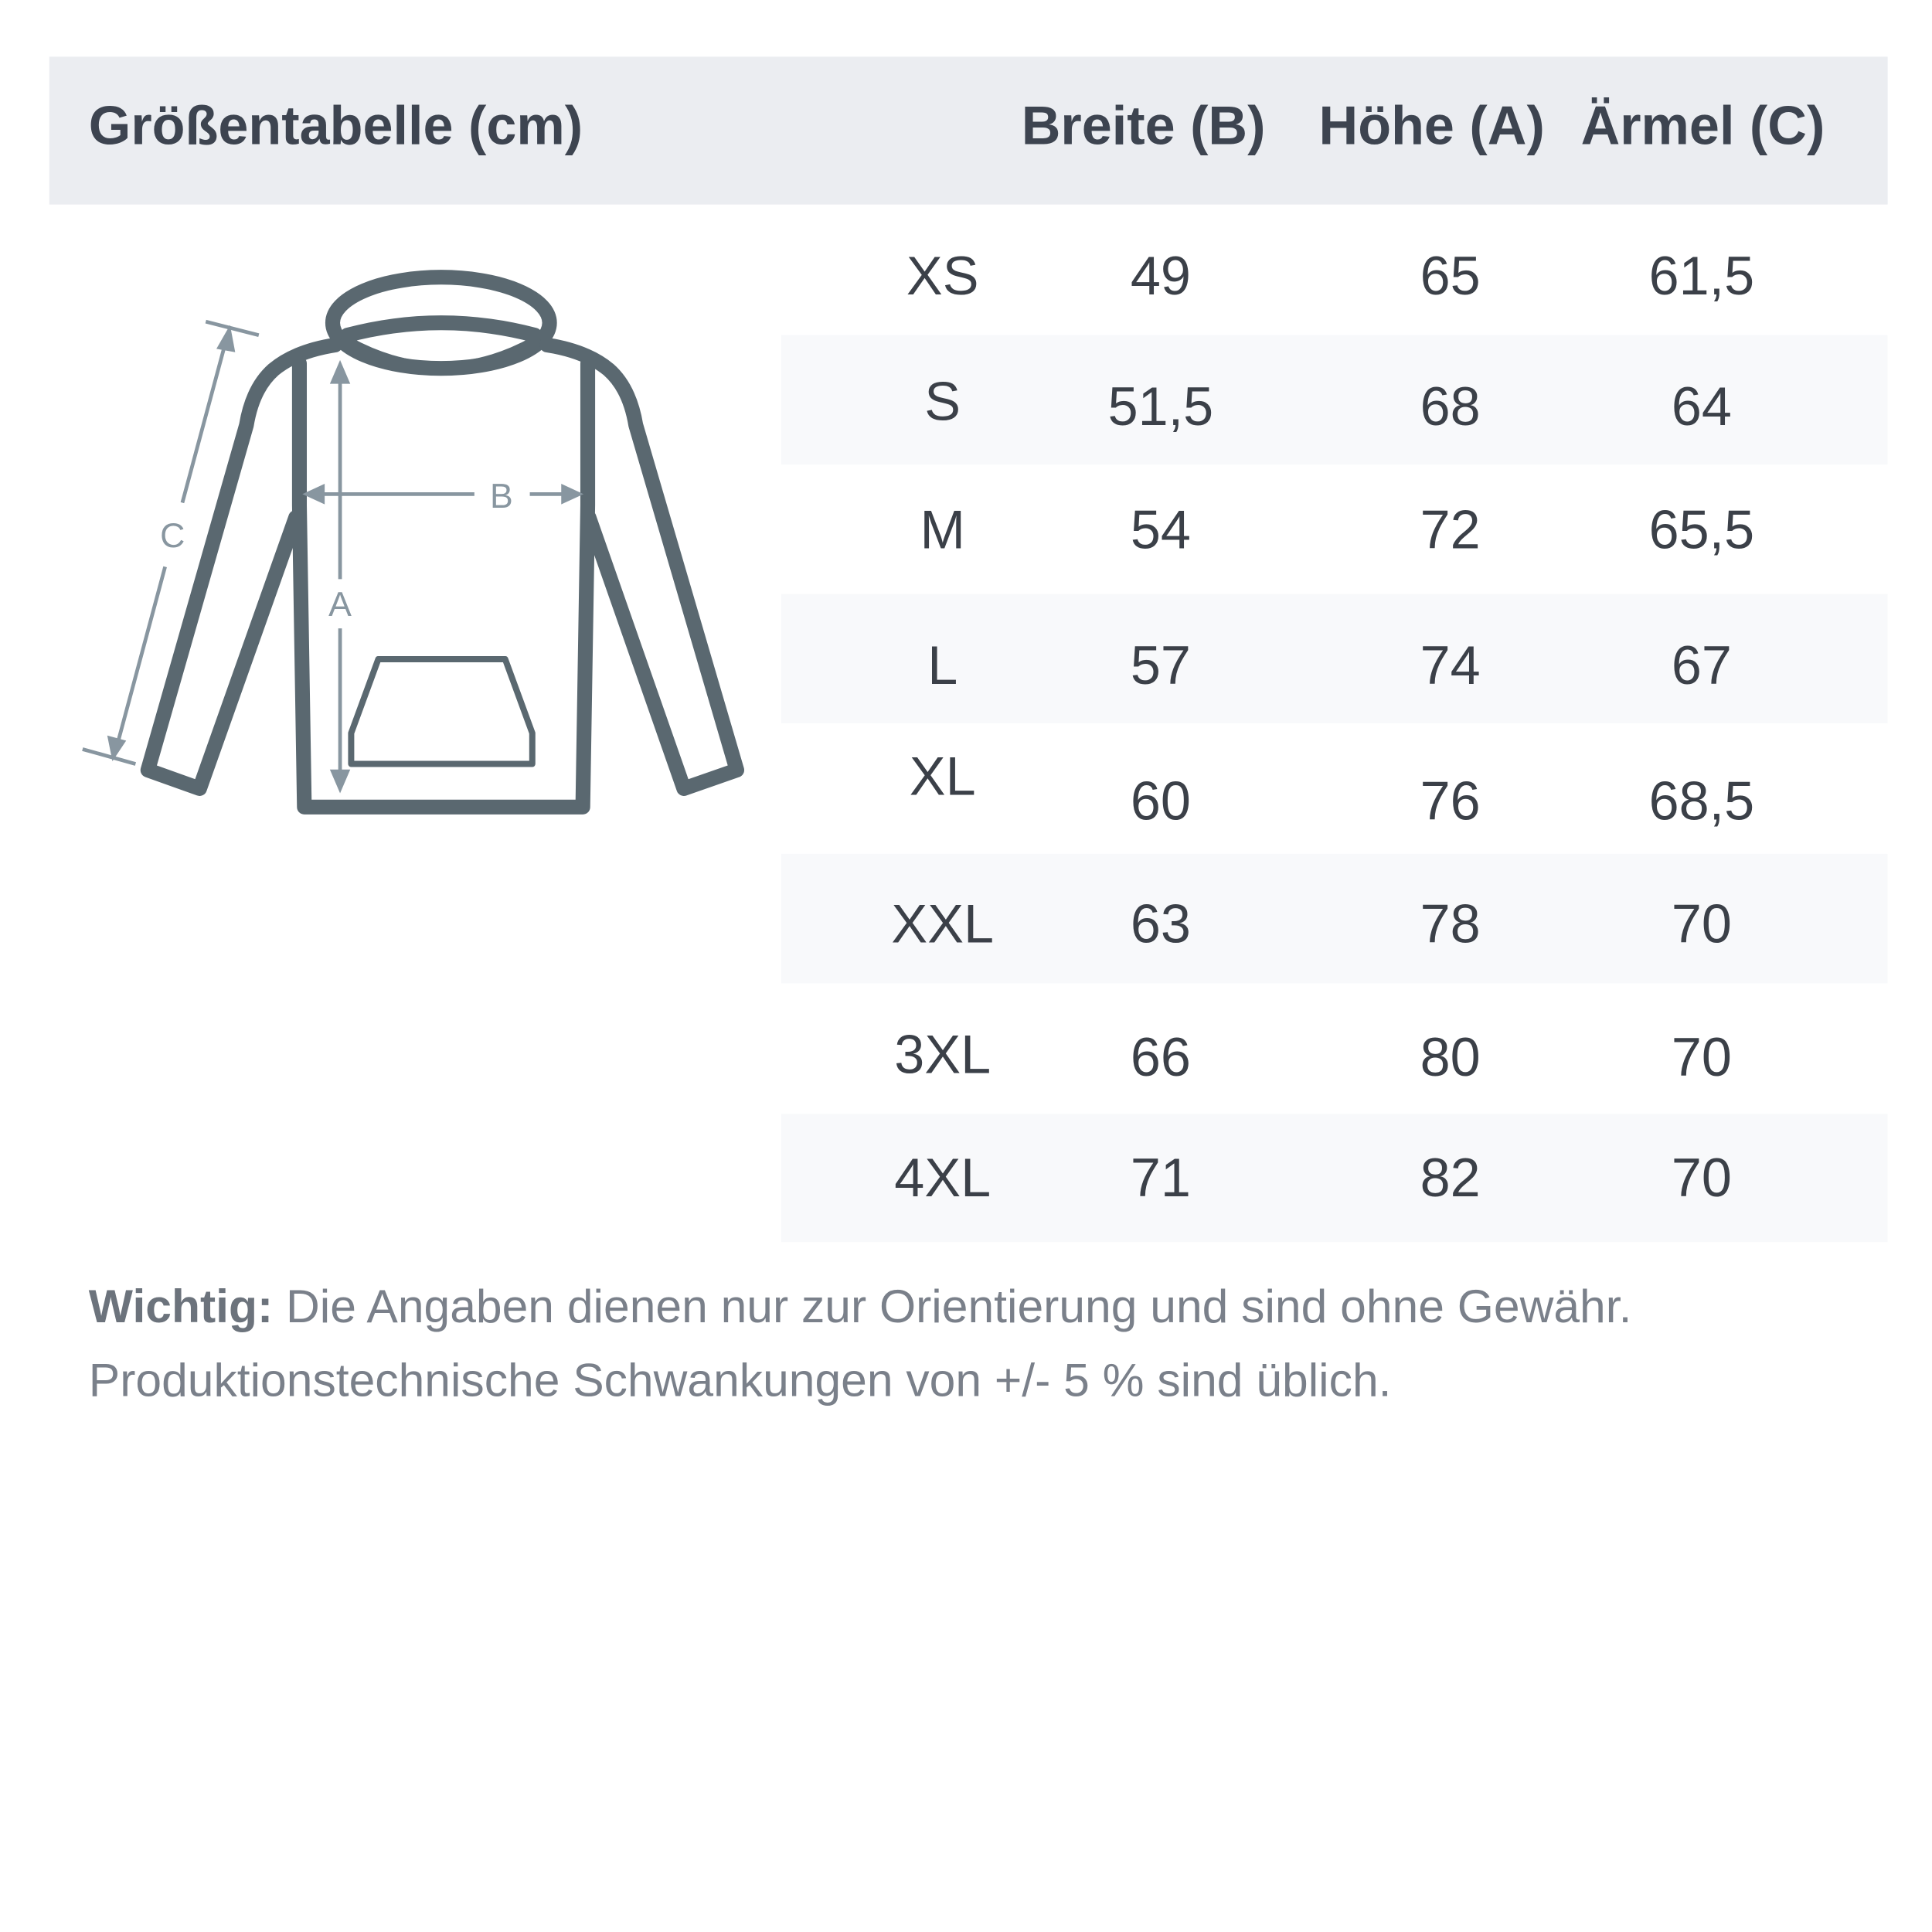  I want to click on cell-size: XL, so click(942, 777).